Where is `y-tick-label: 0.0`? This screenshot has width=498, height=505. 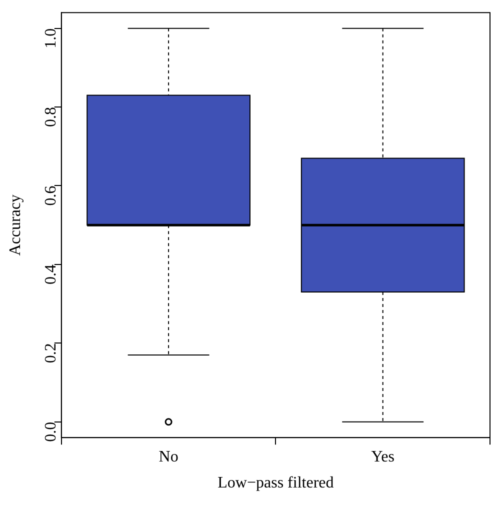 y-tick-label: 0.0 is located at coordinates (51, 432).